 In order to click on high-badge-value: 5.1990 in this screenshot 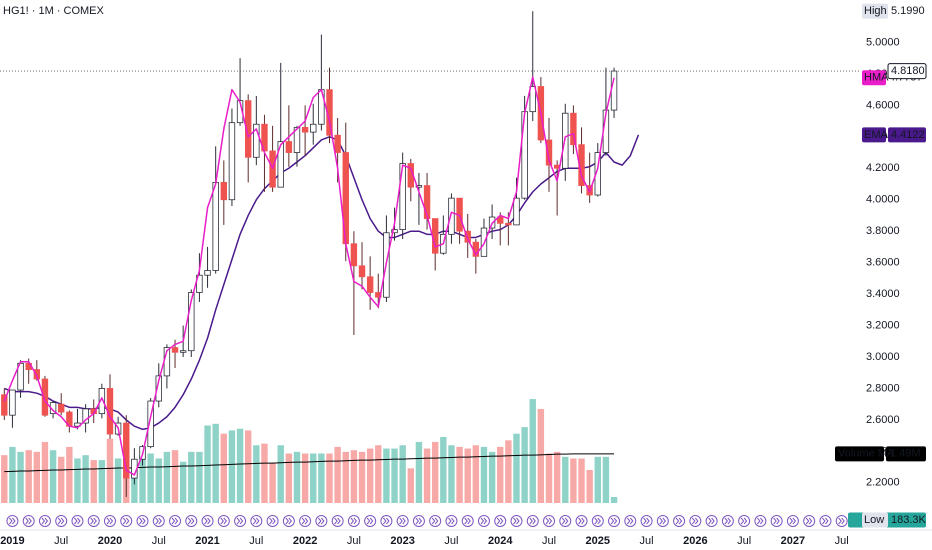, I will do `click(908, 11)`.